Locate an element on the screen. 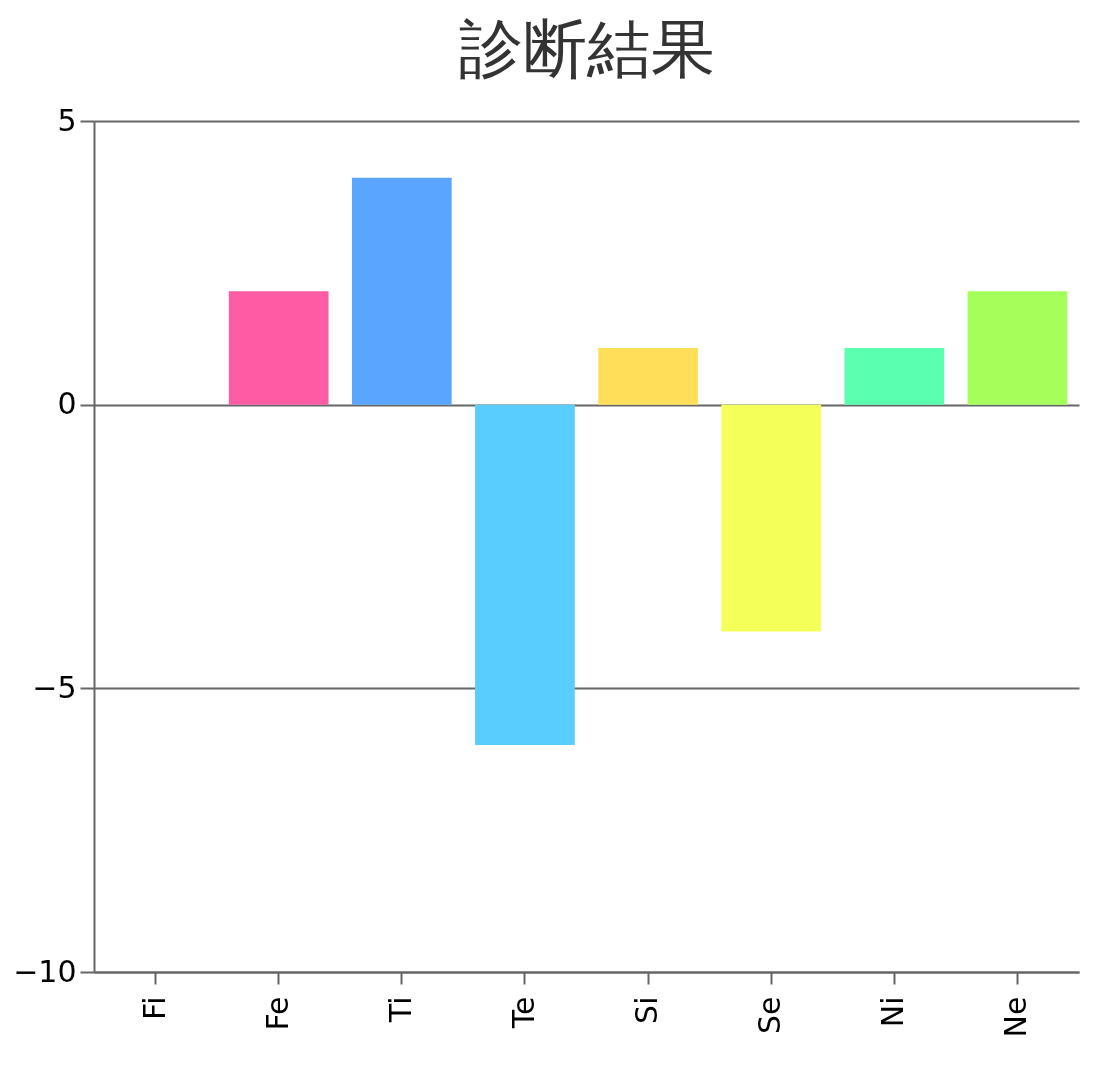 The height and width of the screenshot is (1080, 1116). x-tick-label: Ni is located at coordinates (893, 1012).